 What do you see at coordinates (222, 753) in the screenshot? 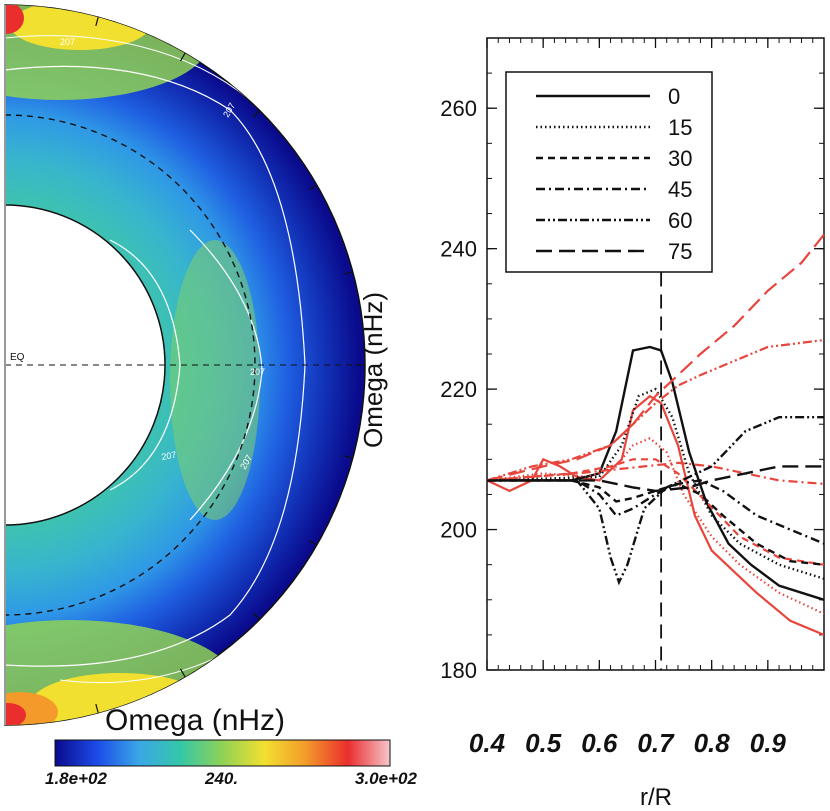
I see `colorbar-gradient-bar` at bounding box center [222, 753].